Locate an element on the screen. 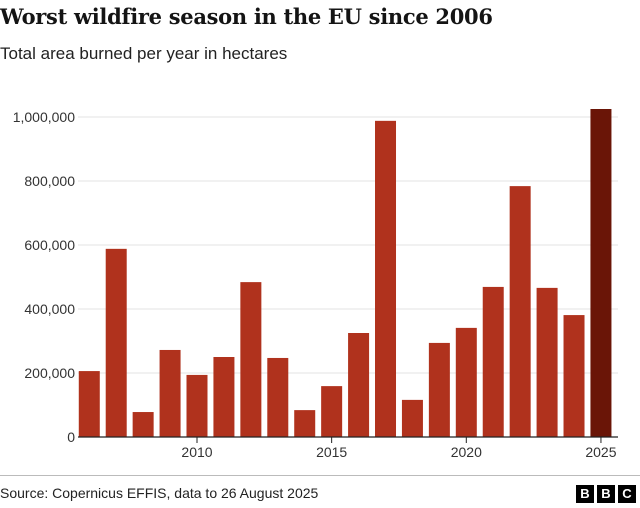 This screenshot has height=508, width=640. x-tick-label: 2010 is located at coordinates (196, 452).